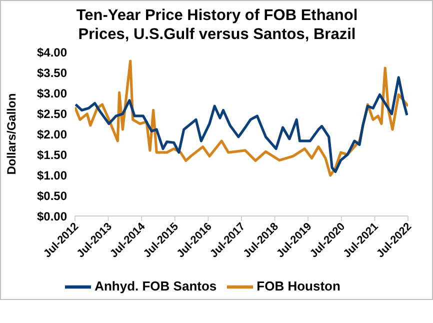 The image size is (433, 323). I want to click on y-tick-label: $0.00, so click(52, 216).